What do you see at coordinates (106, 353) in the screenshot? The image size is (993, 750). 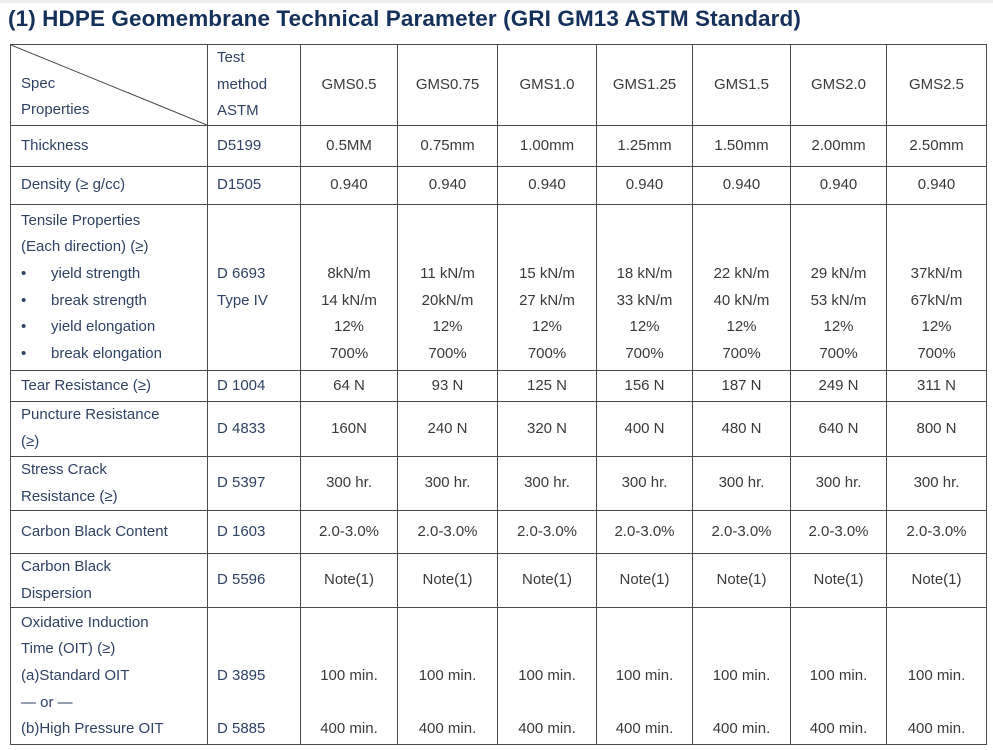 I see `bullet-text: break elongation` at bounding box center [106, 353].